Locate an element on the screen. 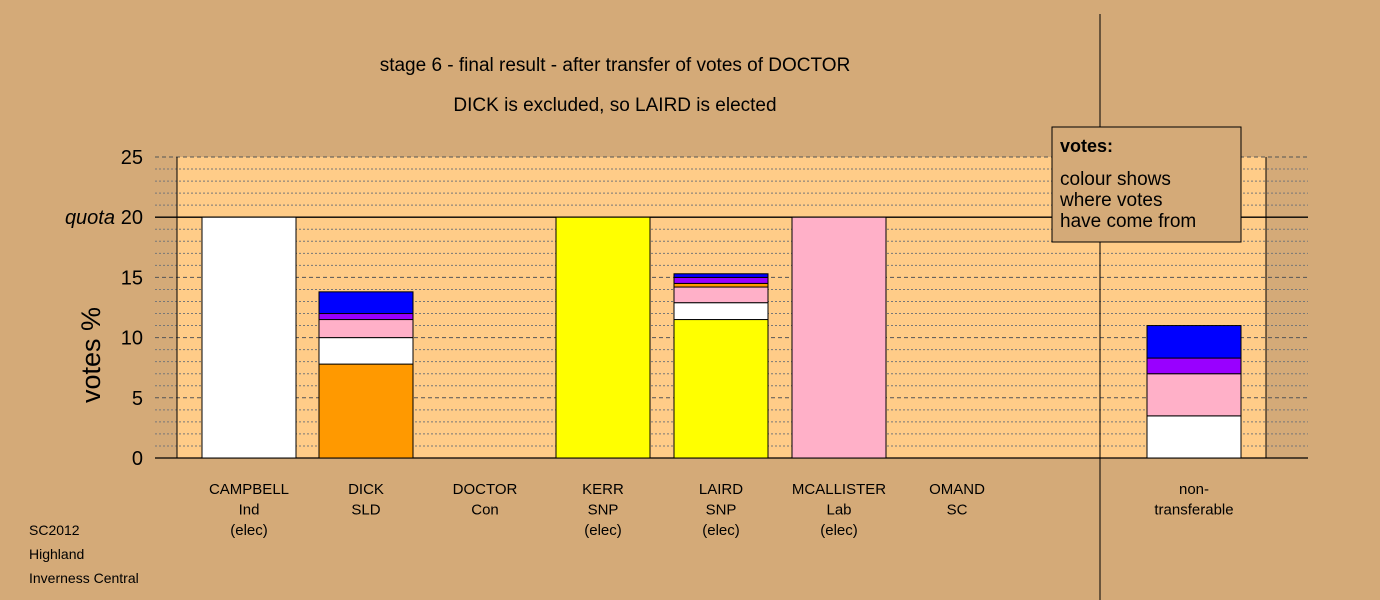 Image resolution: width=1380 pixels, height=600 pixels. y-tick-label: 20 is located at coordinates (132, 218).